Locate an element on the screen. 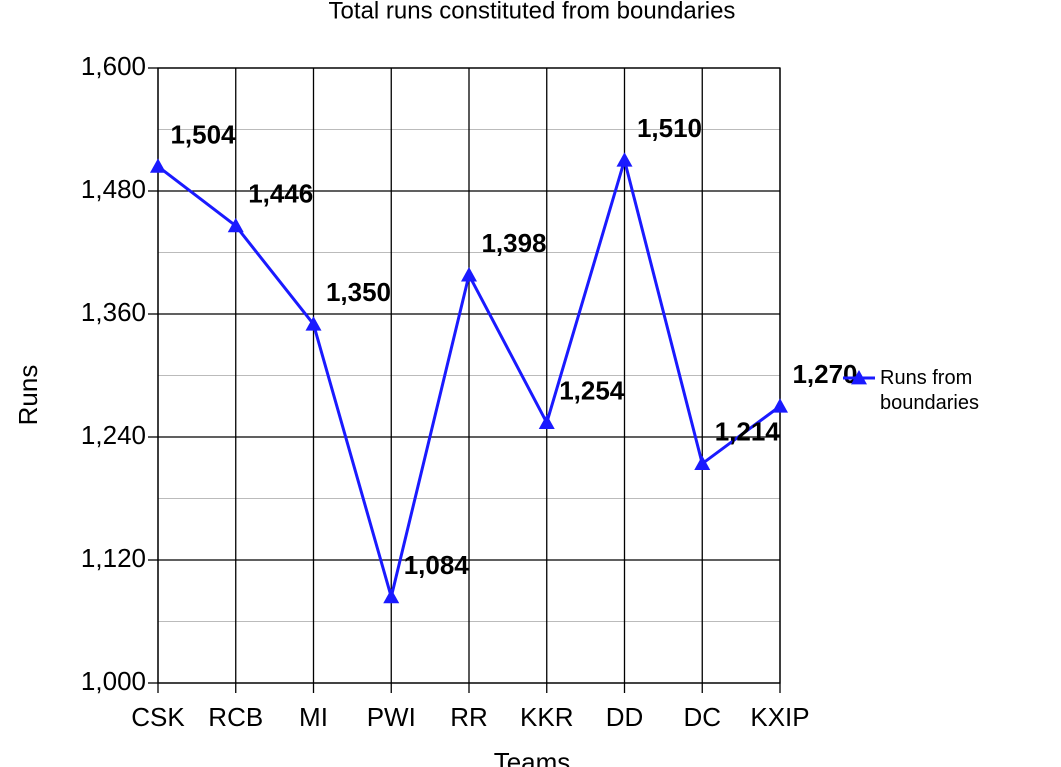 The image size is (1061, 767). y-tick-label: 1,600 is located at coordinates (113, 66).